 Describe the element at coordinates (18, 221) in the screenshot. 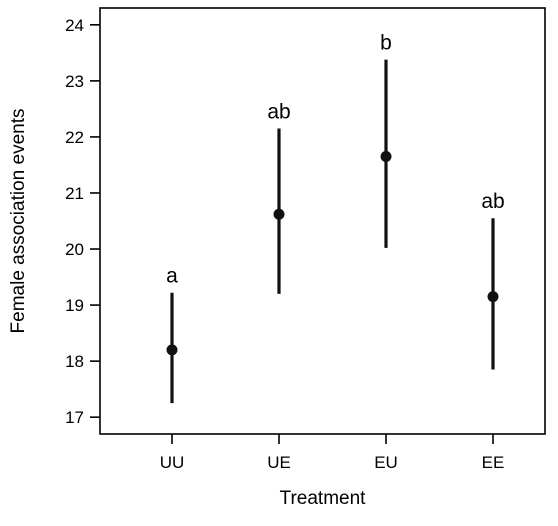

I see `y-axis-title: Female association events` at that location.